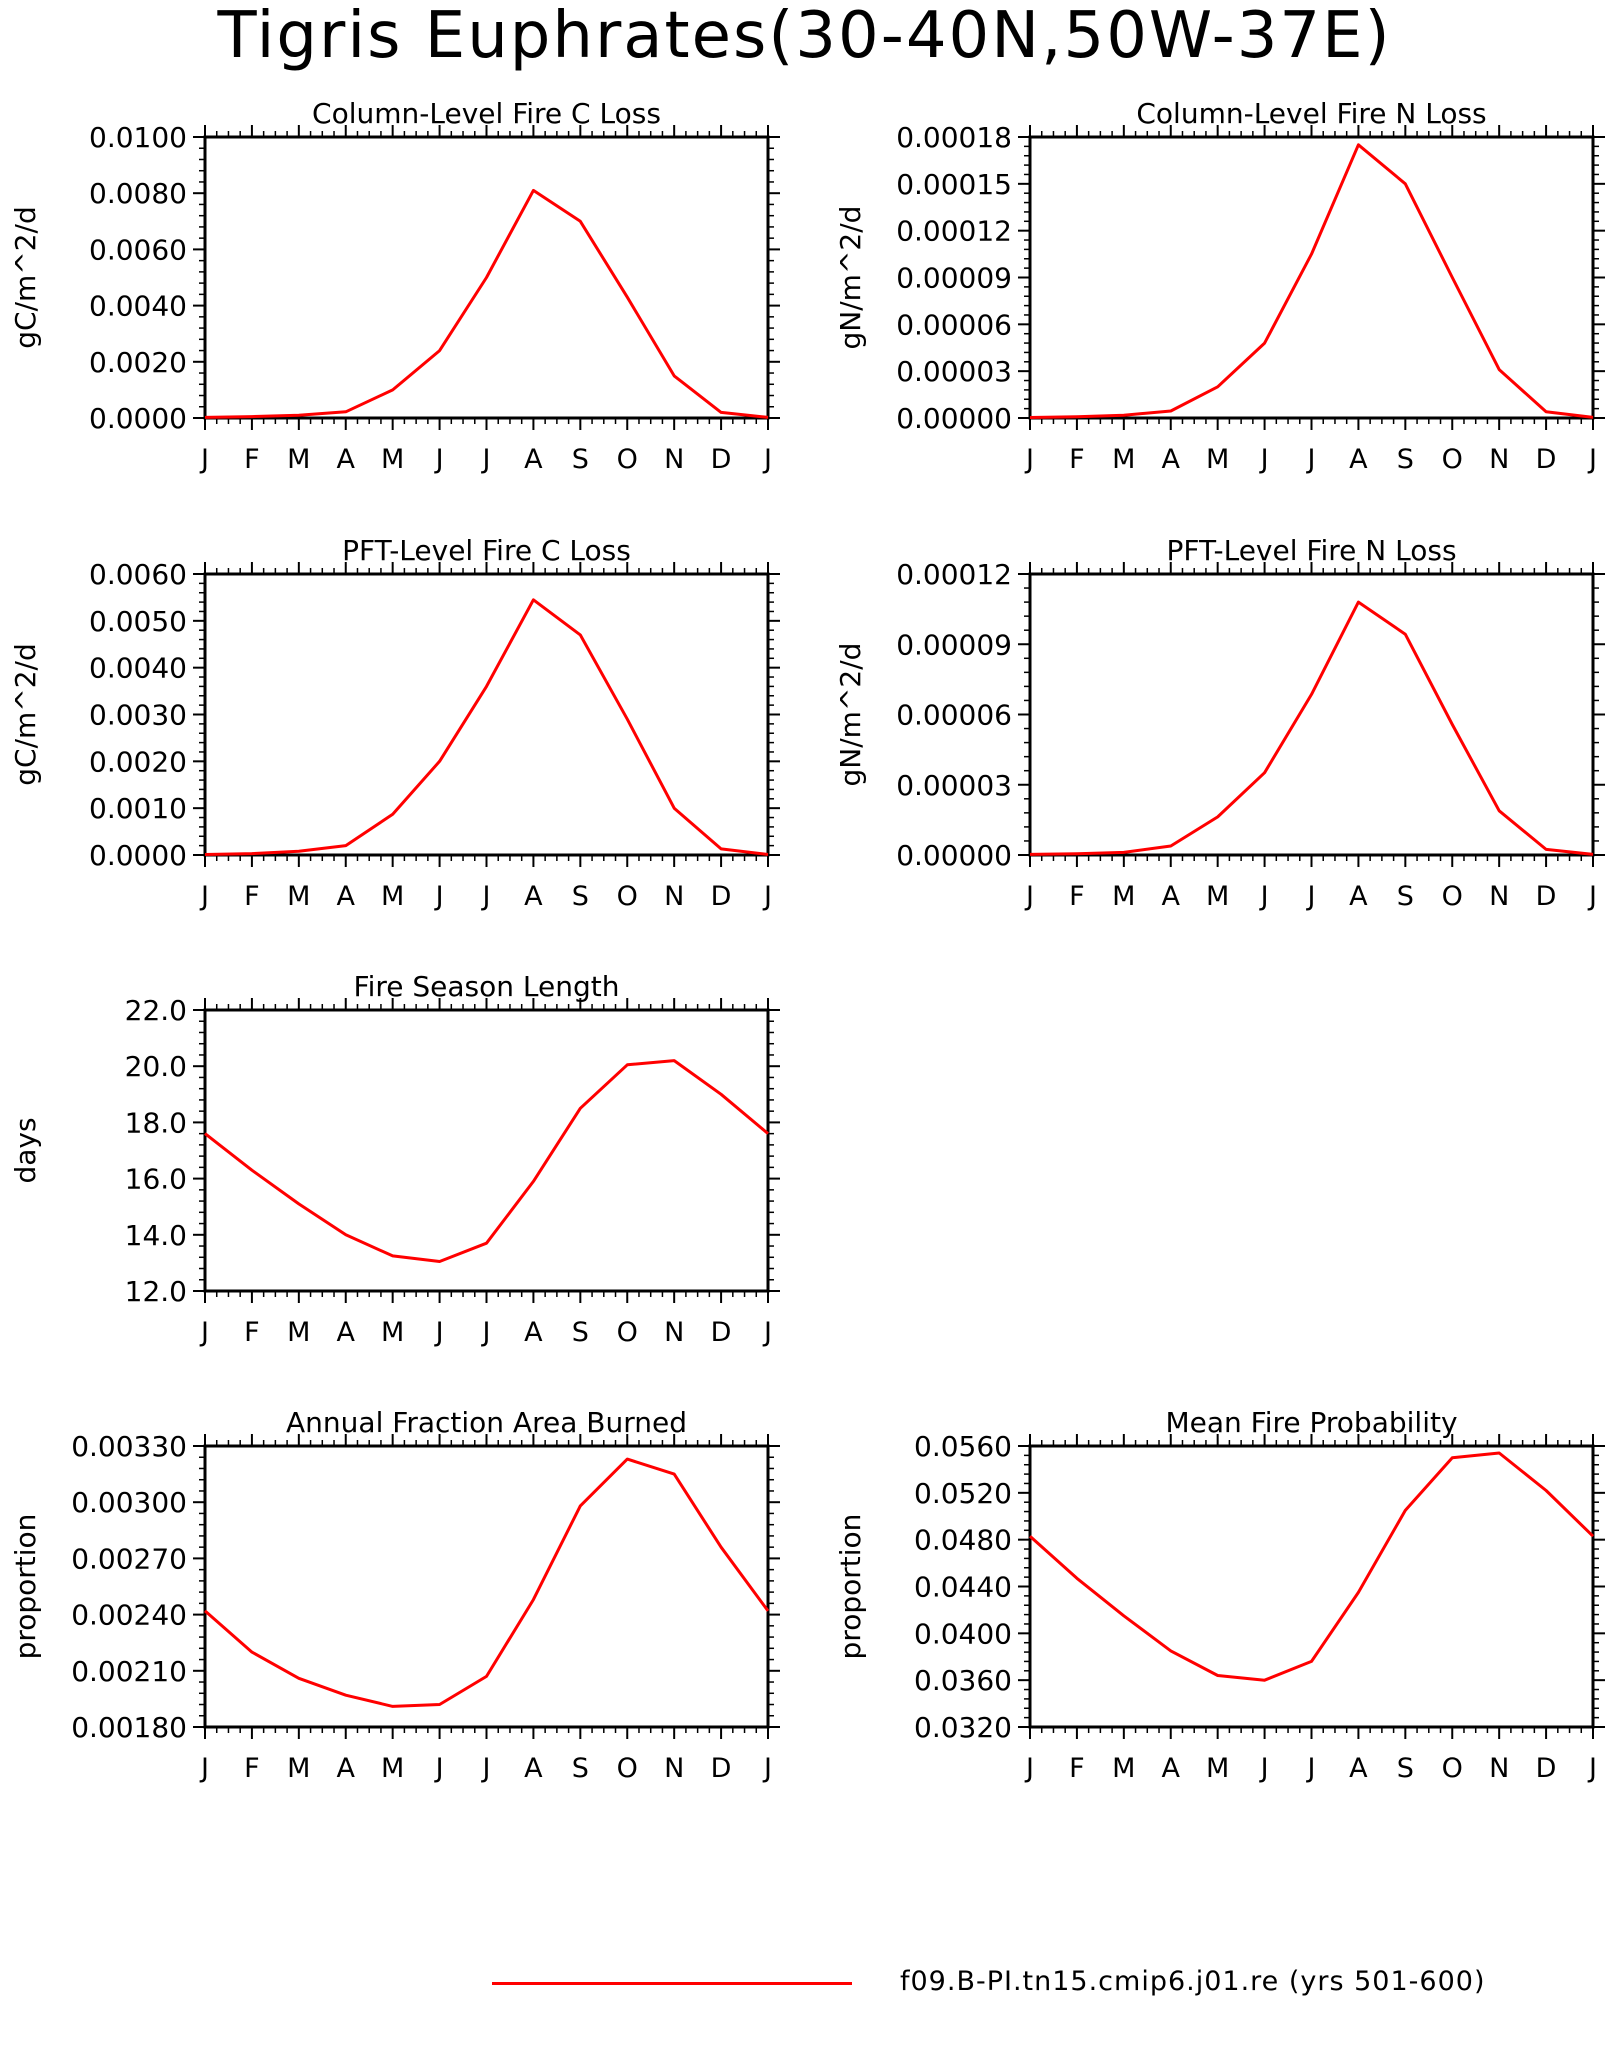 Image resolution: width=1609 pixels, height=2064 pixels. I want to click on y-tick-label: 0.00300, so click(129, 1502).